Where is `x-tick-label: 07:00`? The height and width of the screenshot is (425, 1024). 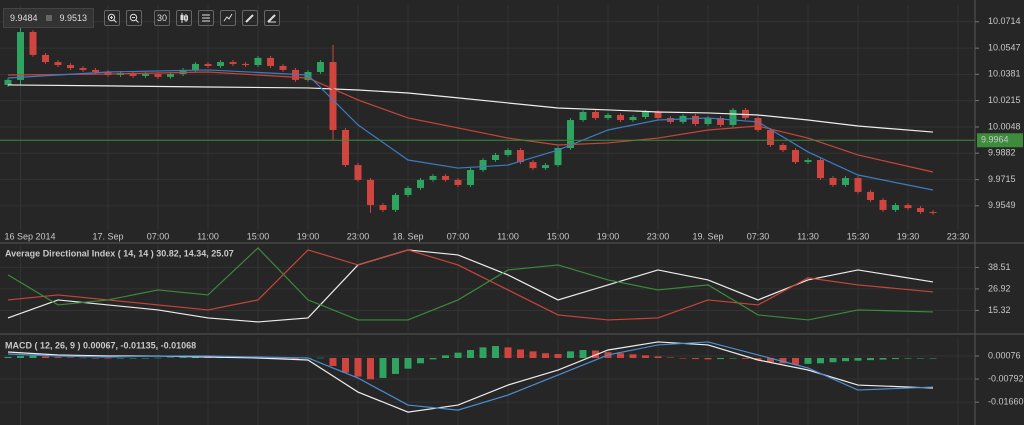 x-tick-label: 07:00 is located at coordinates (458, 236).